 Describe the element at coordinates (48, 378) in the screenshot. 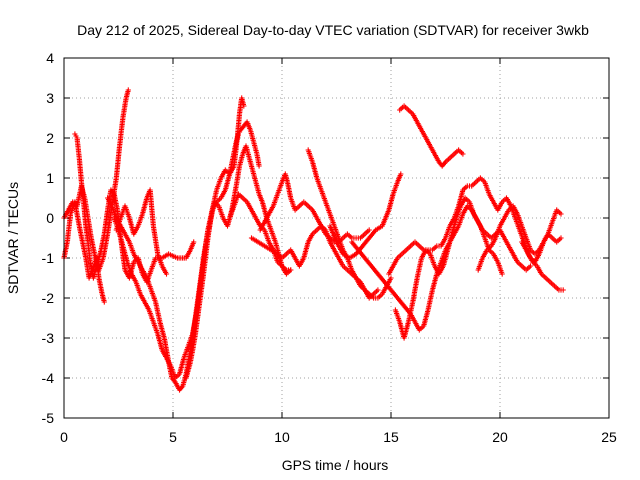

I see `y-tick-label: -4` at that location.